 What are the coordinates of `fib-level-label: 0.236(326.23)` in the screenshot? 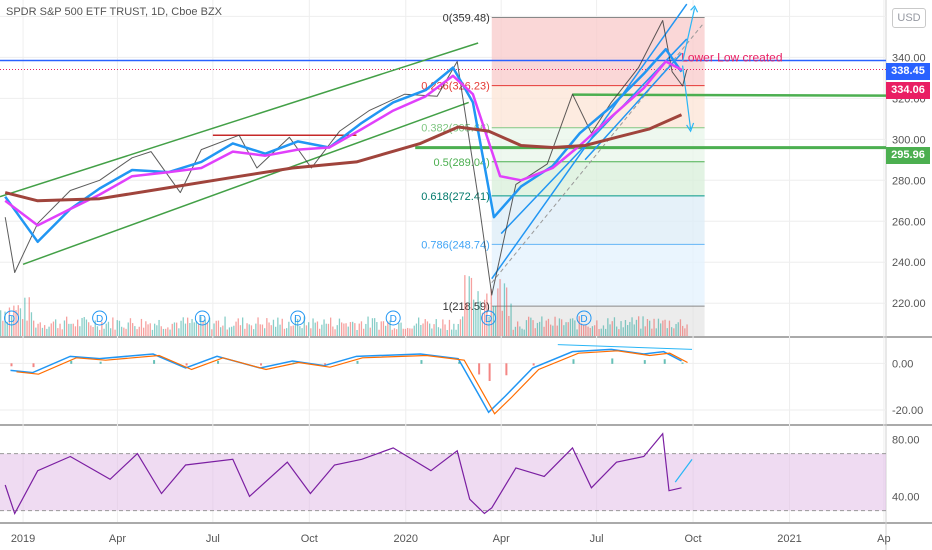 It's located at (455, 87).